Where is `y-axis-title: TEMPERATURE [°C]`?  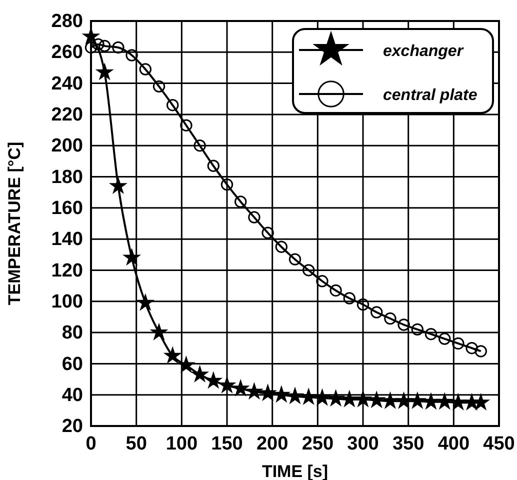
y-axis-title: TEMPERATURE [°C] is located at coordinates (14, 224).